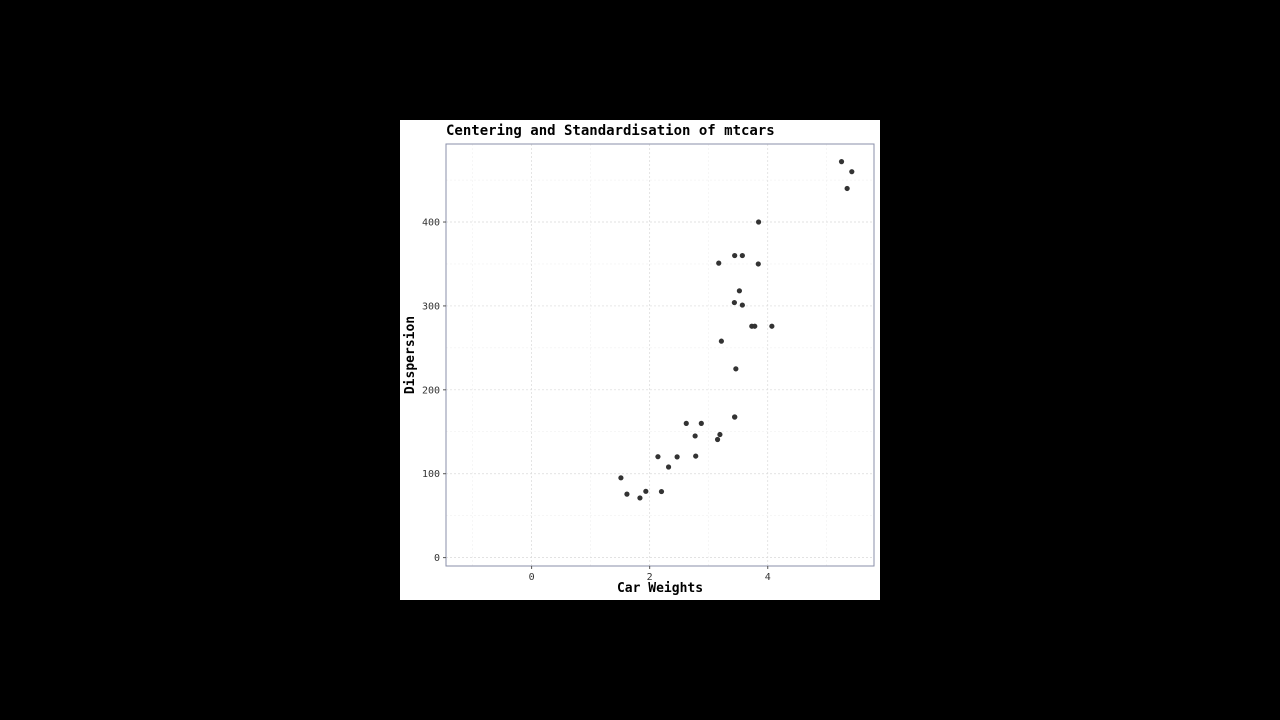 This screenshot has width=1280, height=720. What do you see at coordinates (431, 474) in the screenshot?
I see `y-tick-label: 100` at bounding box center [431, 474].